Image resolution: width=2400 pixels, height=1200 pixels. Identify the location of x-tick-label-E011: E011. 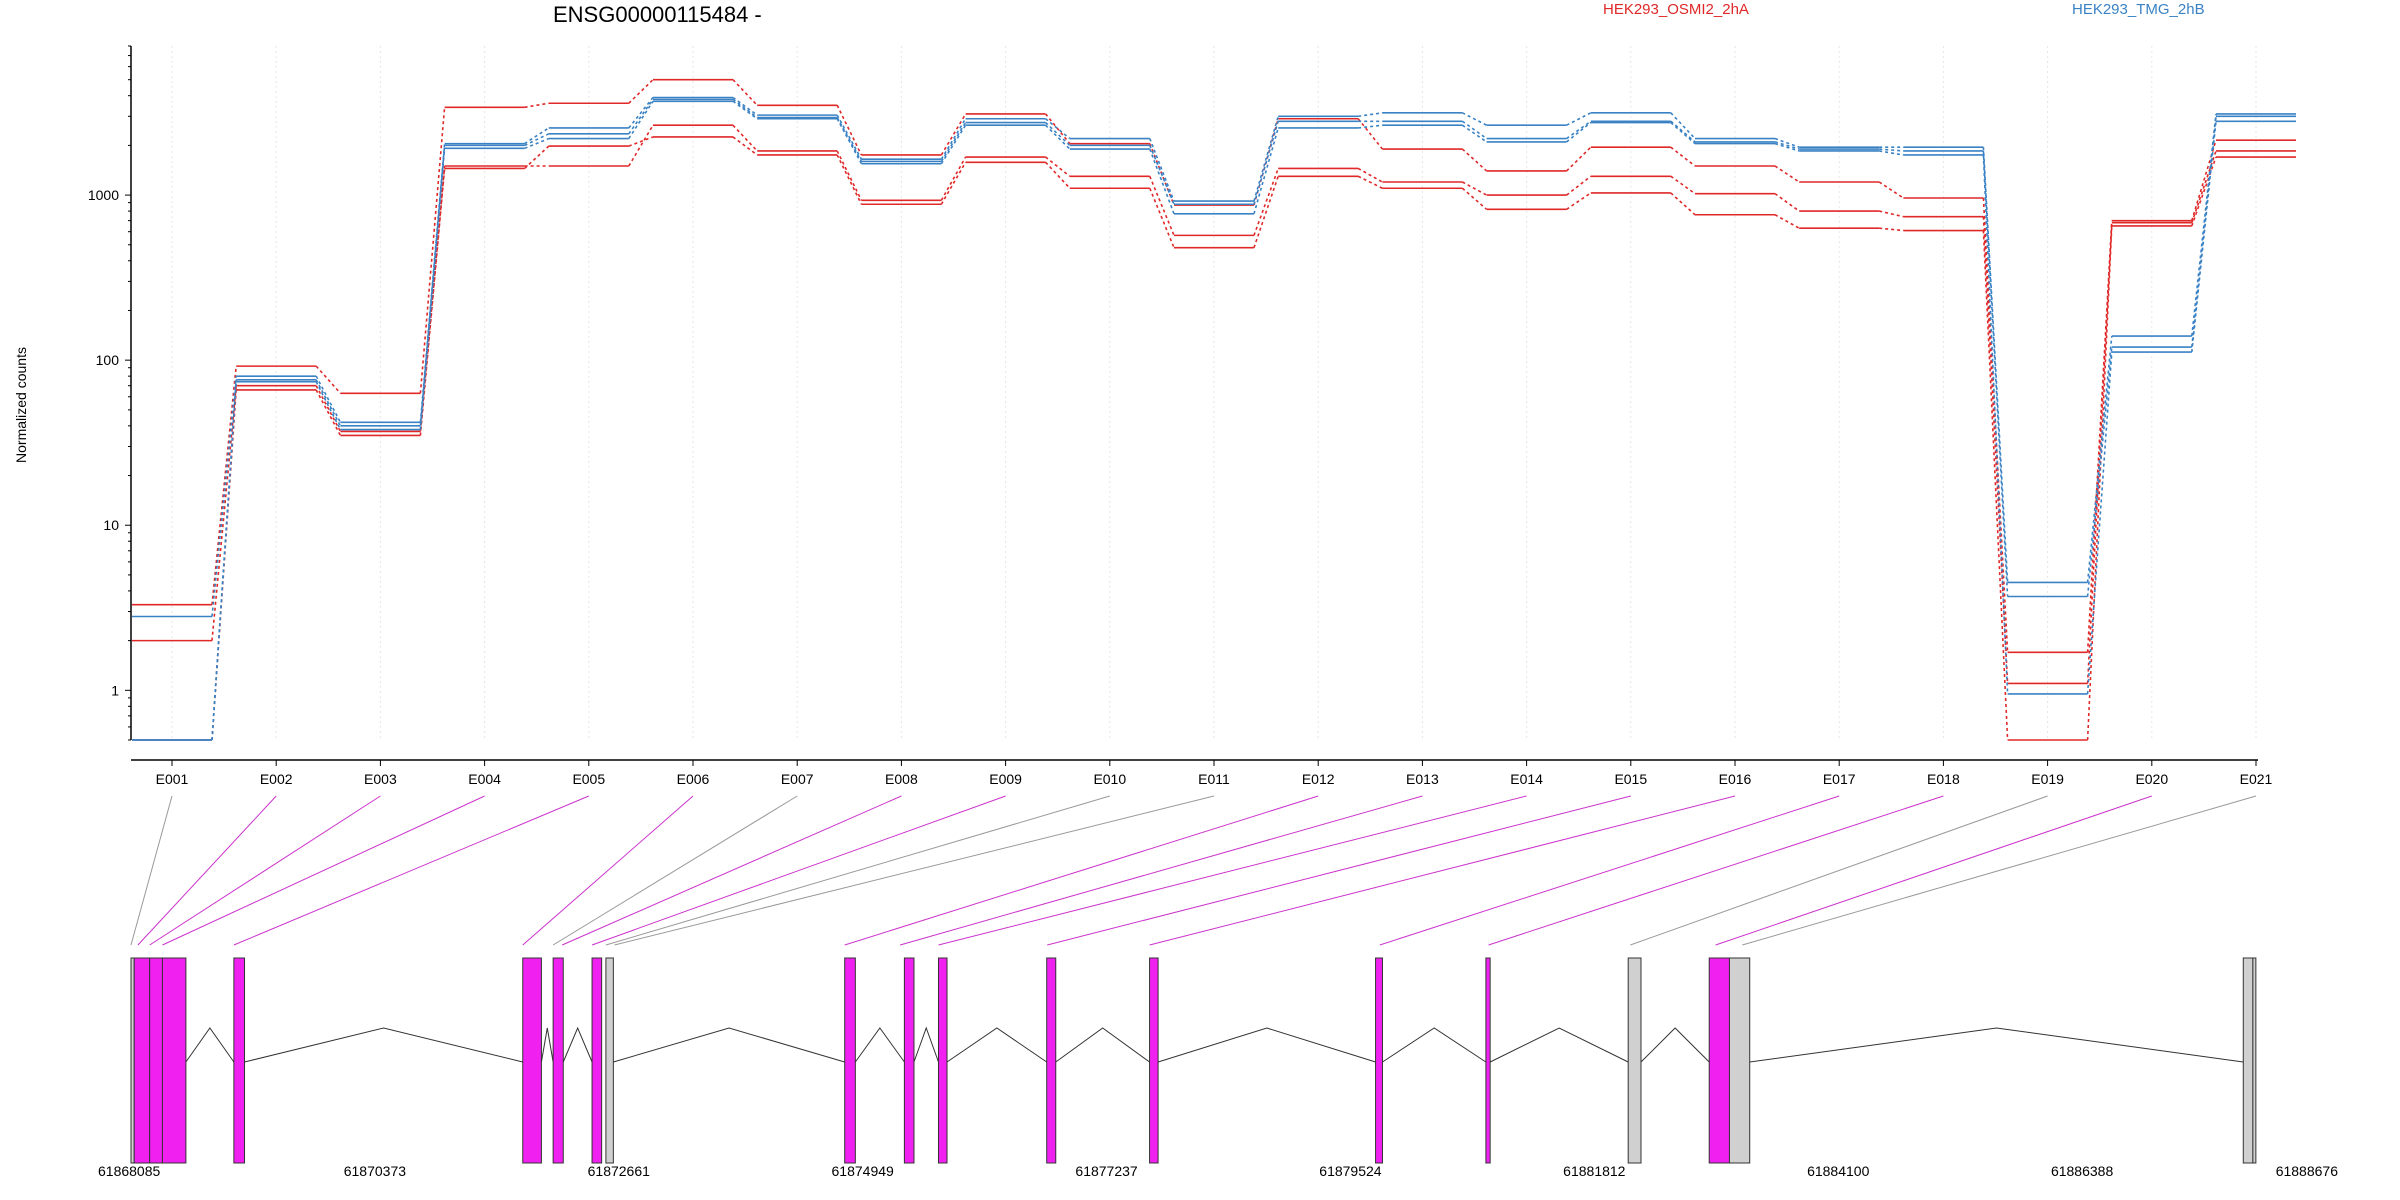
(1214, 779).